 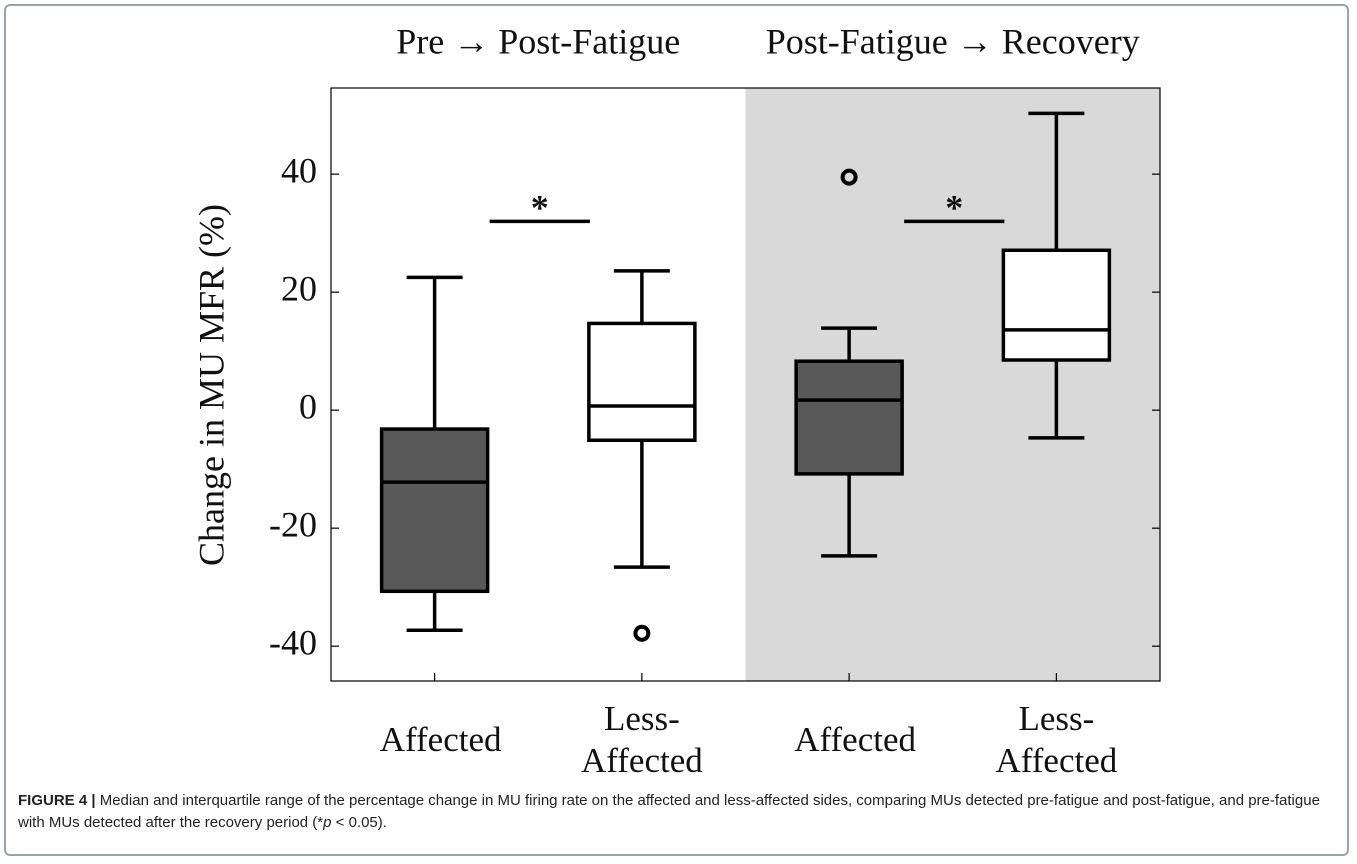 I want to click on y-axis-label: Change in MU MFR (%), so click(x=211, y=385).